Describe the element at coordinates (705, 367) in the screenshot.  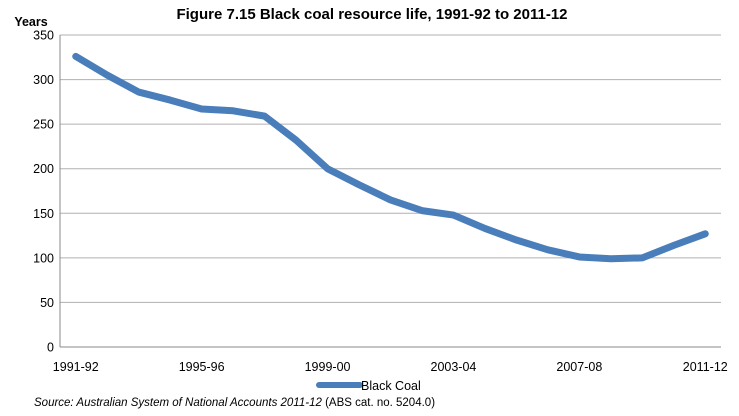
I see `x-tick-label: 2011-12` at that location.